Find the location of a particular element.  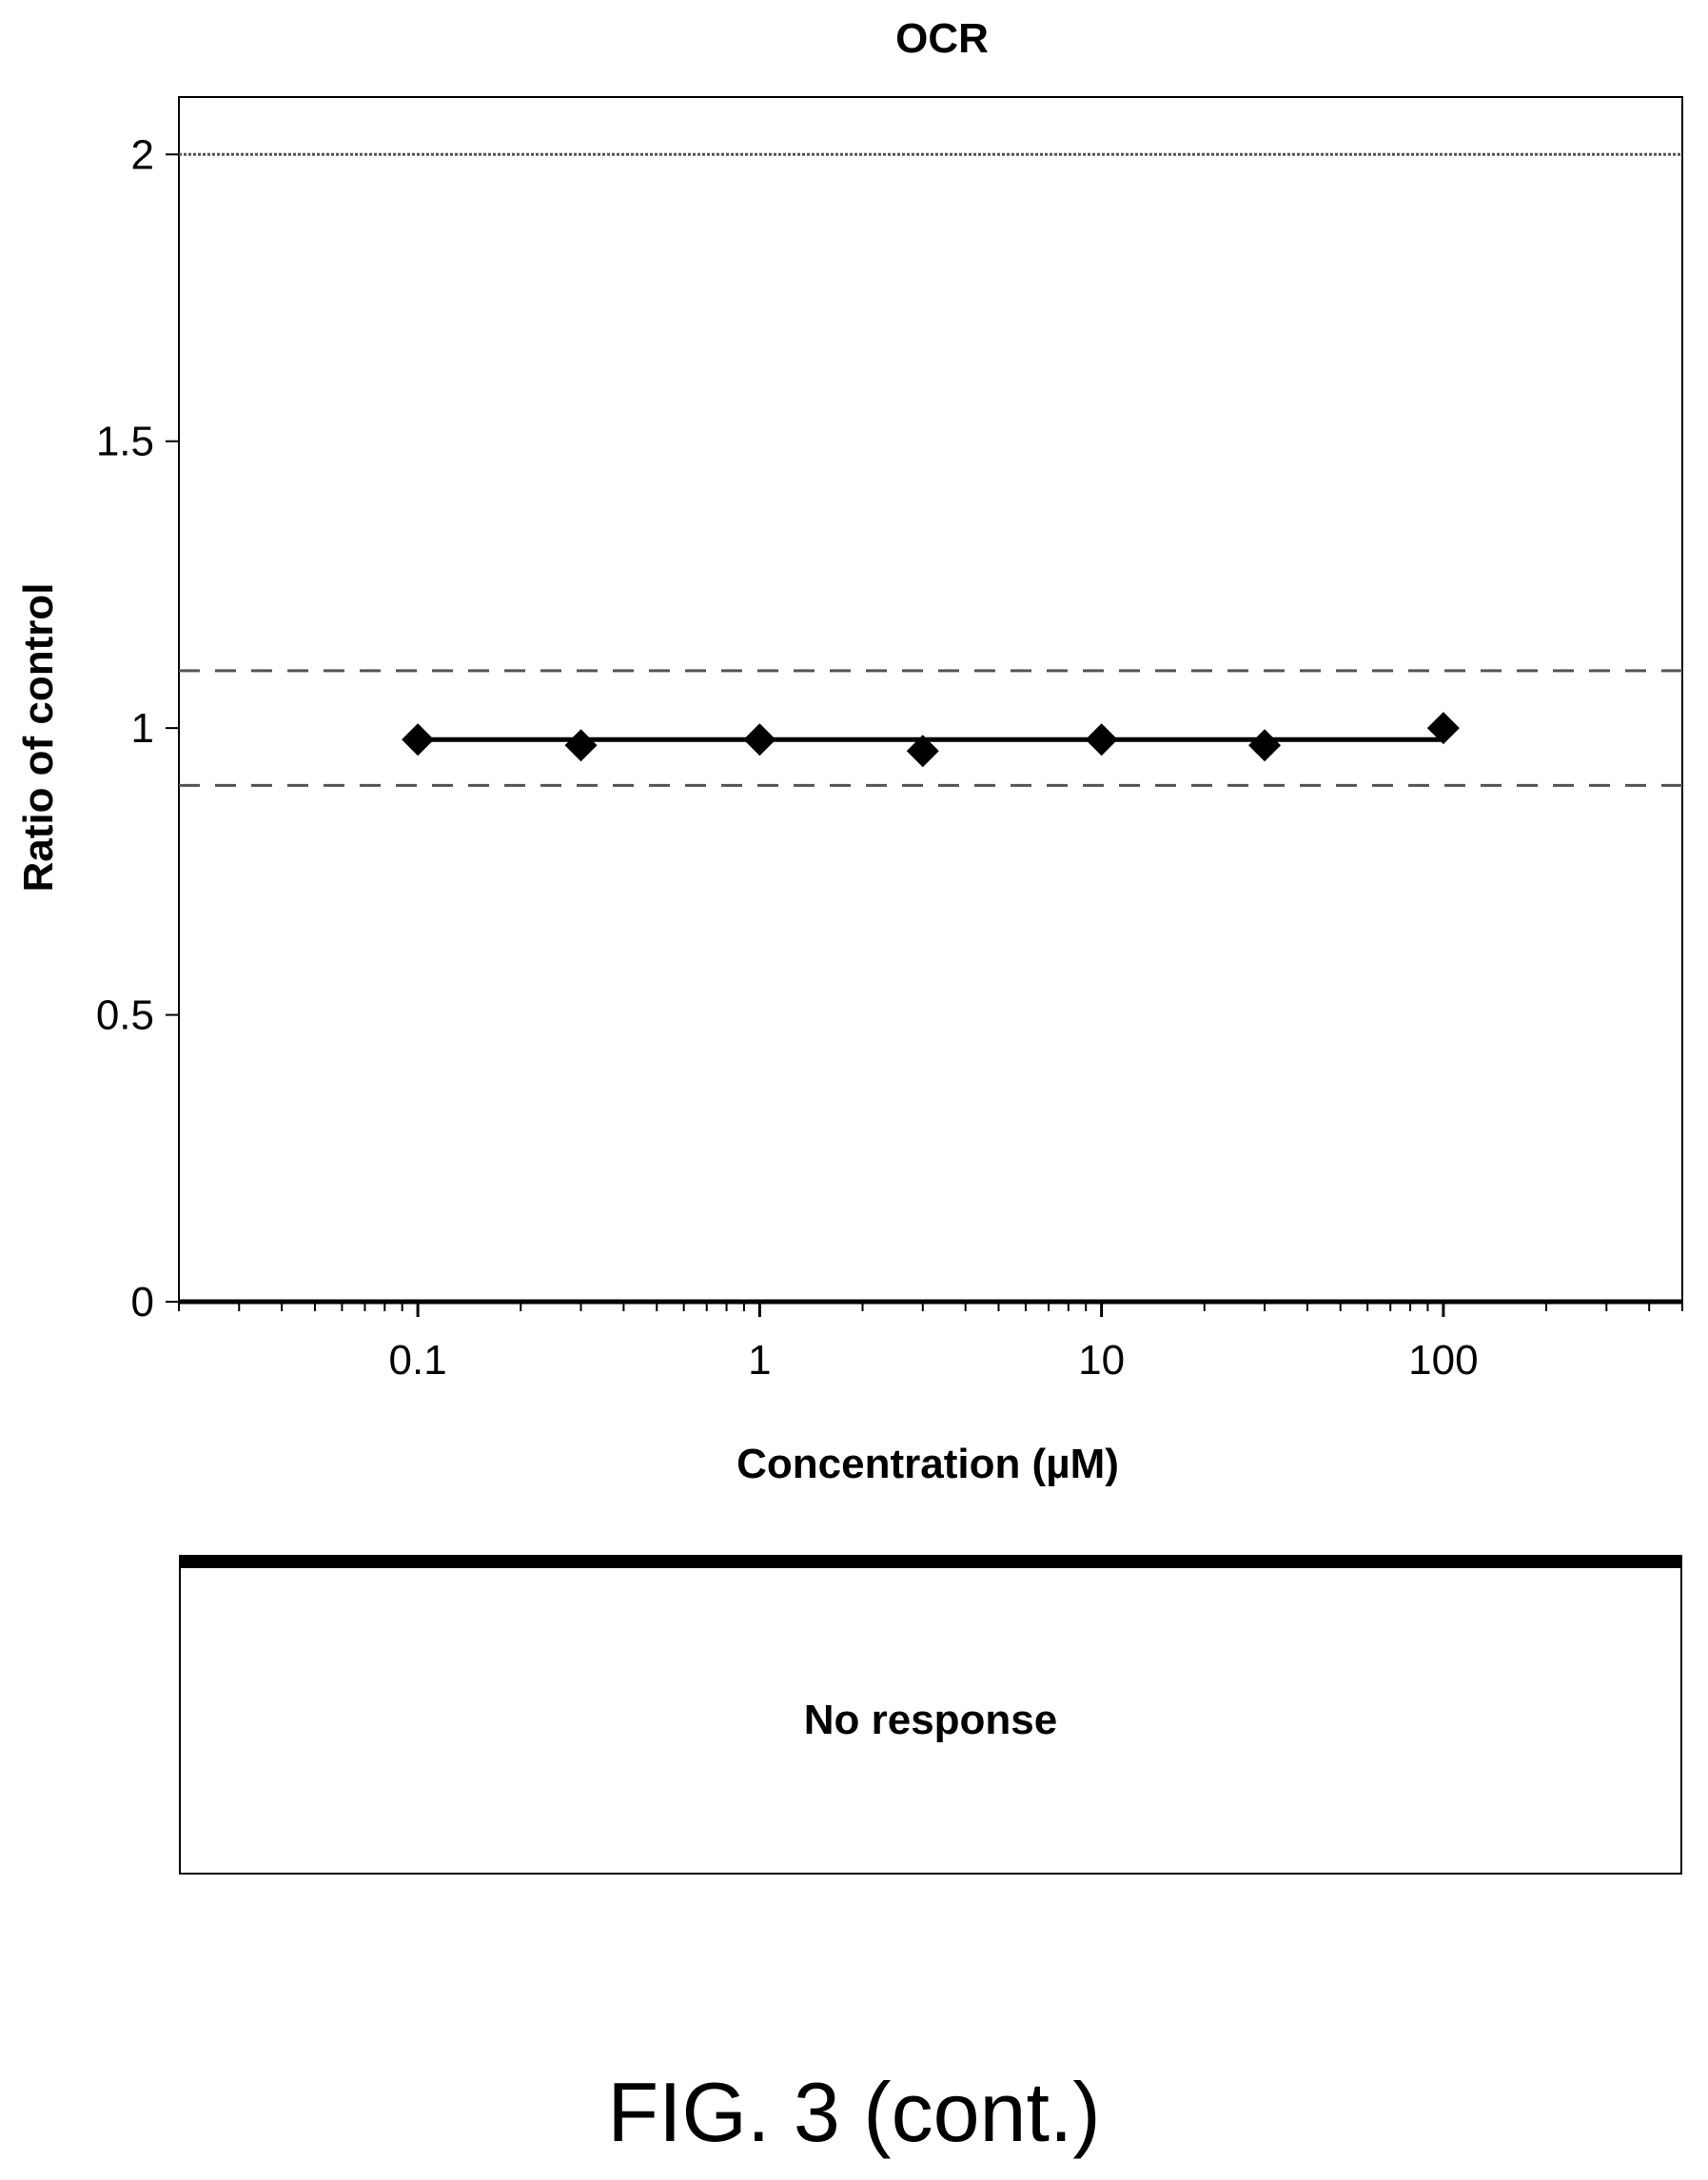

y-tick-label-4: 2 is located at coordinates (142, 154).